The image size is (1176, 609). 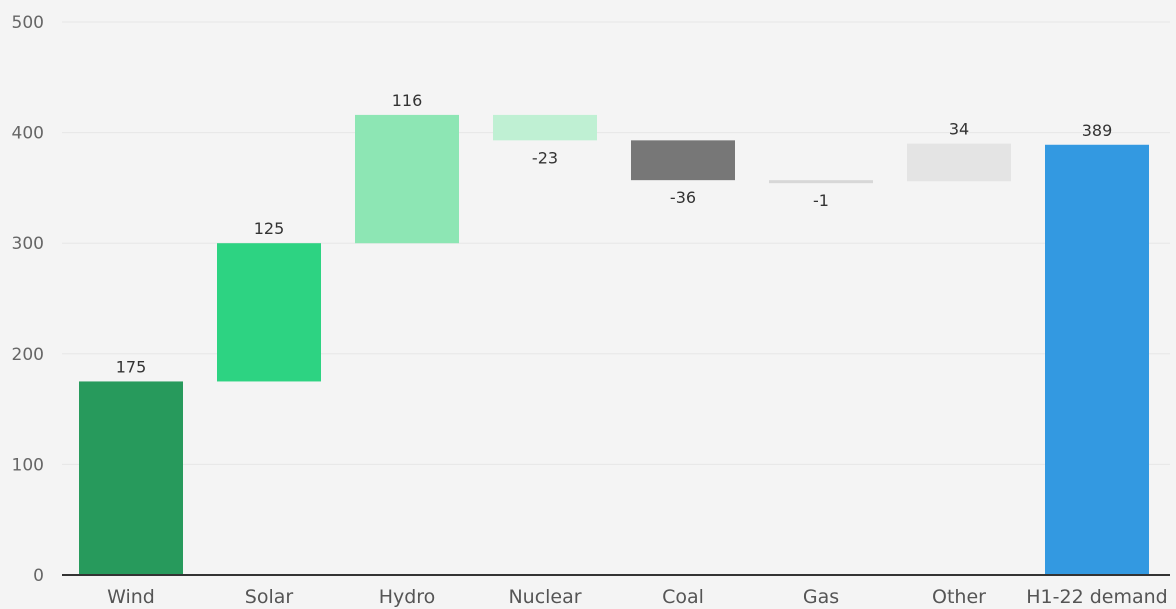 I want to click on bar-wind, so click(x=131, y=478).